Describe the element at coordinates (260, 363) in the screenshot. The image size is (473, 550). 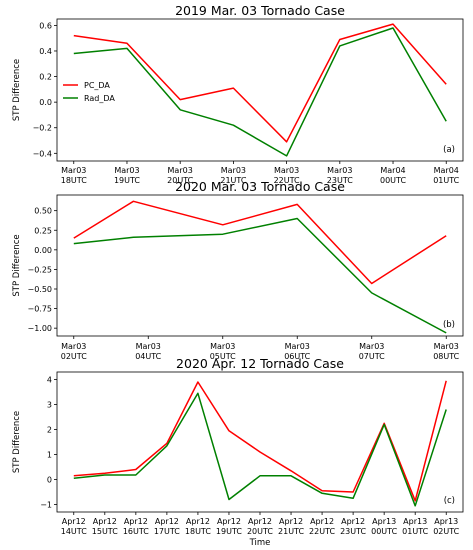
I see `chart-title: 2020 Apr. 12 Tornado Case` at that location.